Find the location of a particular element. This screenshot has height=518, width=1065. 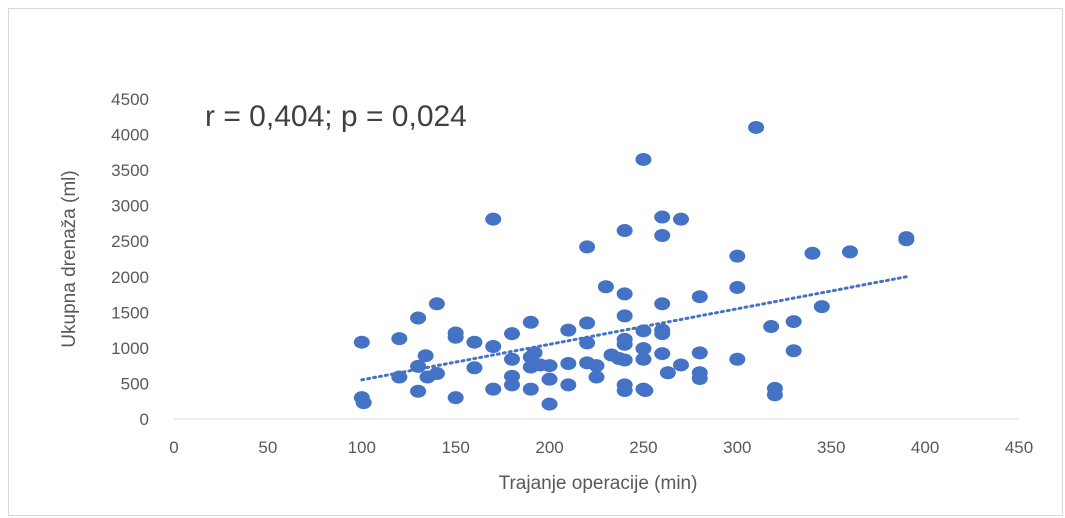

y-tick-label: 2500 is located at coordinates (130, 241).